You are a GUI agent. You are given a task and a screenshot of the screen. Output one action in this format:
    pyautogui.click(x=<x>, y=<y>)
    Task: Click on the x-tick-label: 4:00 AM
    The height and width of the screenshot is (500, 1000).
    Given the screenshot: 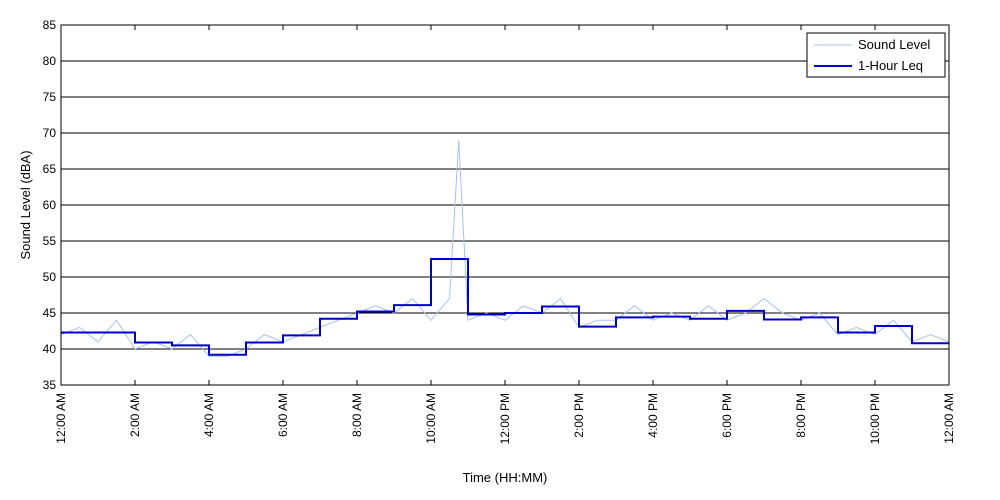 What is the action you would take?
    pyautogui.click(x=209, y=415)
    